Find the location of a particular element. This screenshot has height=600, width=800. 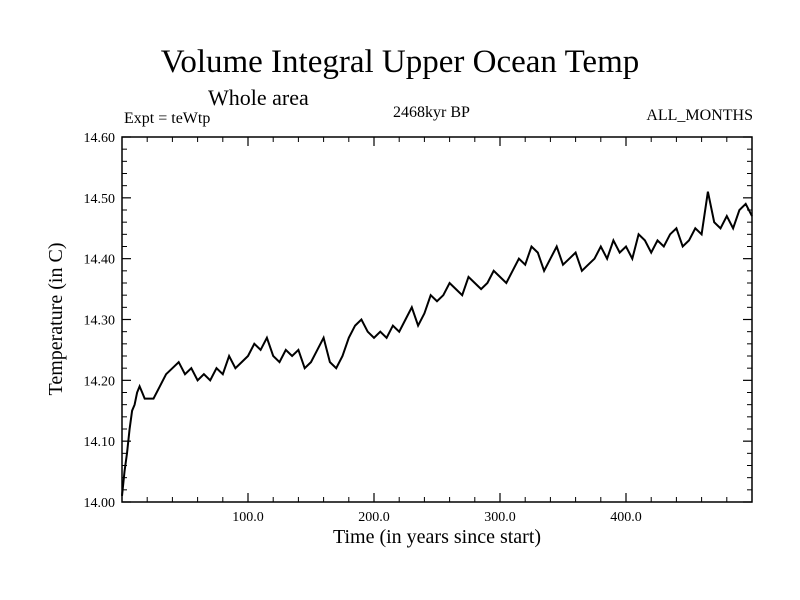

chart-title: Volume Integral Upper Ocean Temp is located at coordinates (400, 62).